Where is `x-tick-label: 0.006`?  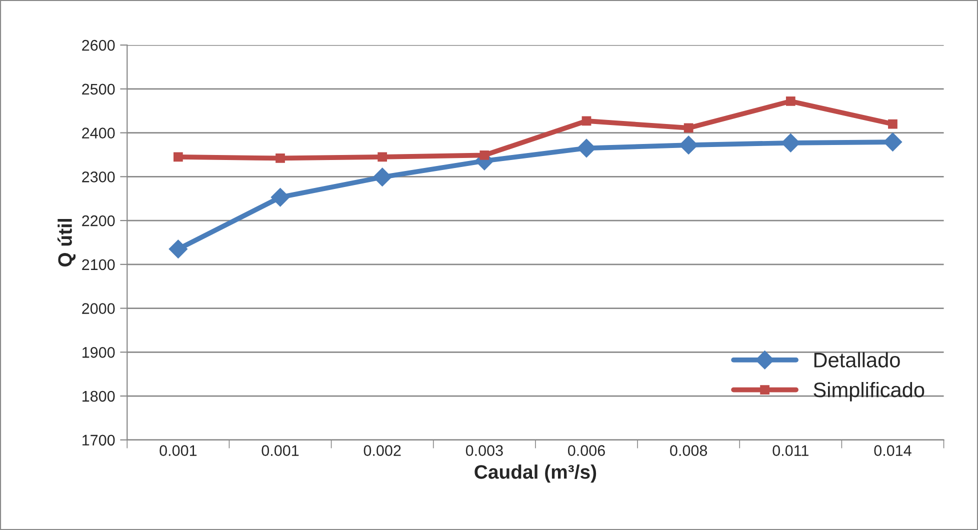
x-tick-label: 0.006 is located at coordinates (586, 450).